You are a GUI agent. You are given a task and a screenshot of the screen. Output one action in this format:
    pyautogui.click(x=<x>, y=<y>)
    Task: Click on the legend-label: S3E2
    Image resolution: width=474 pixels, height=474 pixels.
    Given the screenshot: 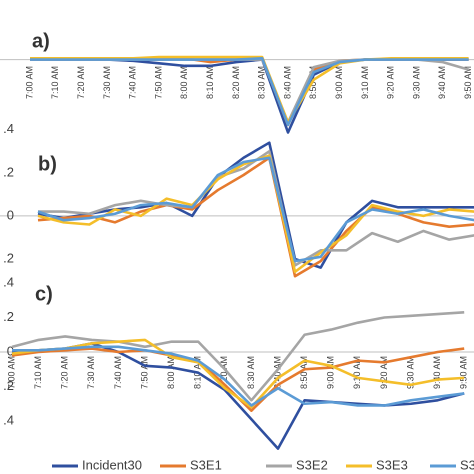 What is the action you would take?
    pyautogui.click(x=312, y=464)
    